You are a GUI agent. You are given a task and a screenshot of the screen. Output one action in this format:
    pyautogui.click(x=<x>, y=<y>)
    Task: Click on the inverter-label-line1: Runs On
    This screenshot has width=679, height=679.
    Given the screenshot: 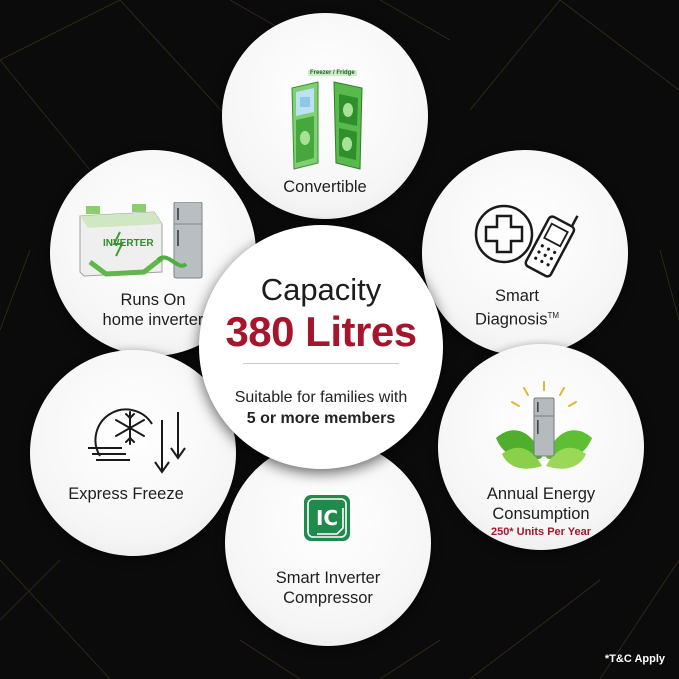 What is the action you would take?
    pyautogui.click(x=153, y=300)
    